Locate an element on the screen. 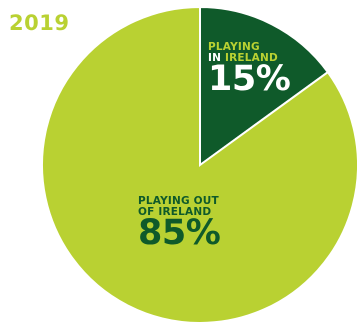 The width and height of the screenshot is (357, 322). slice-label-ireland: PLAYING IN IRELAND 15% is located at coordinates (249, 70).